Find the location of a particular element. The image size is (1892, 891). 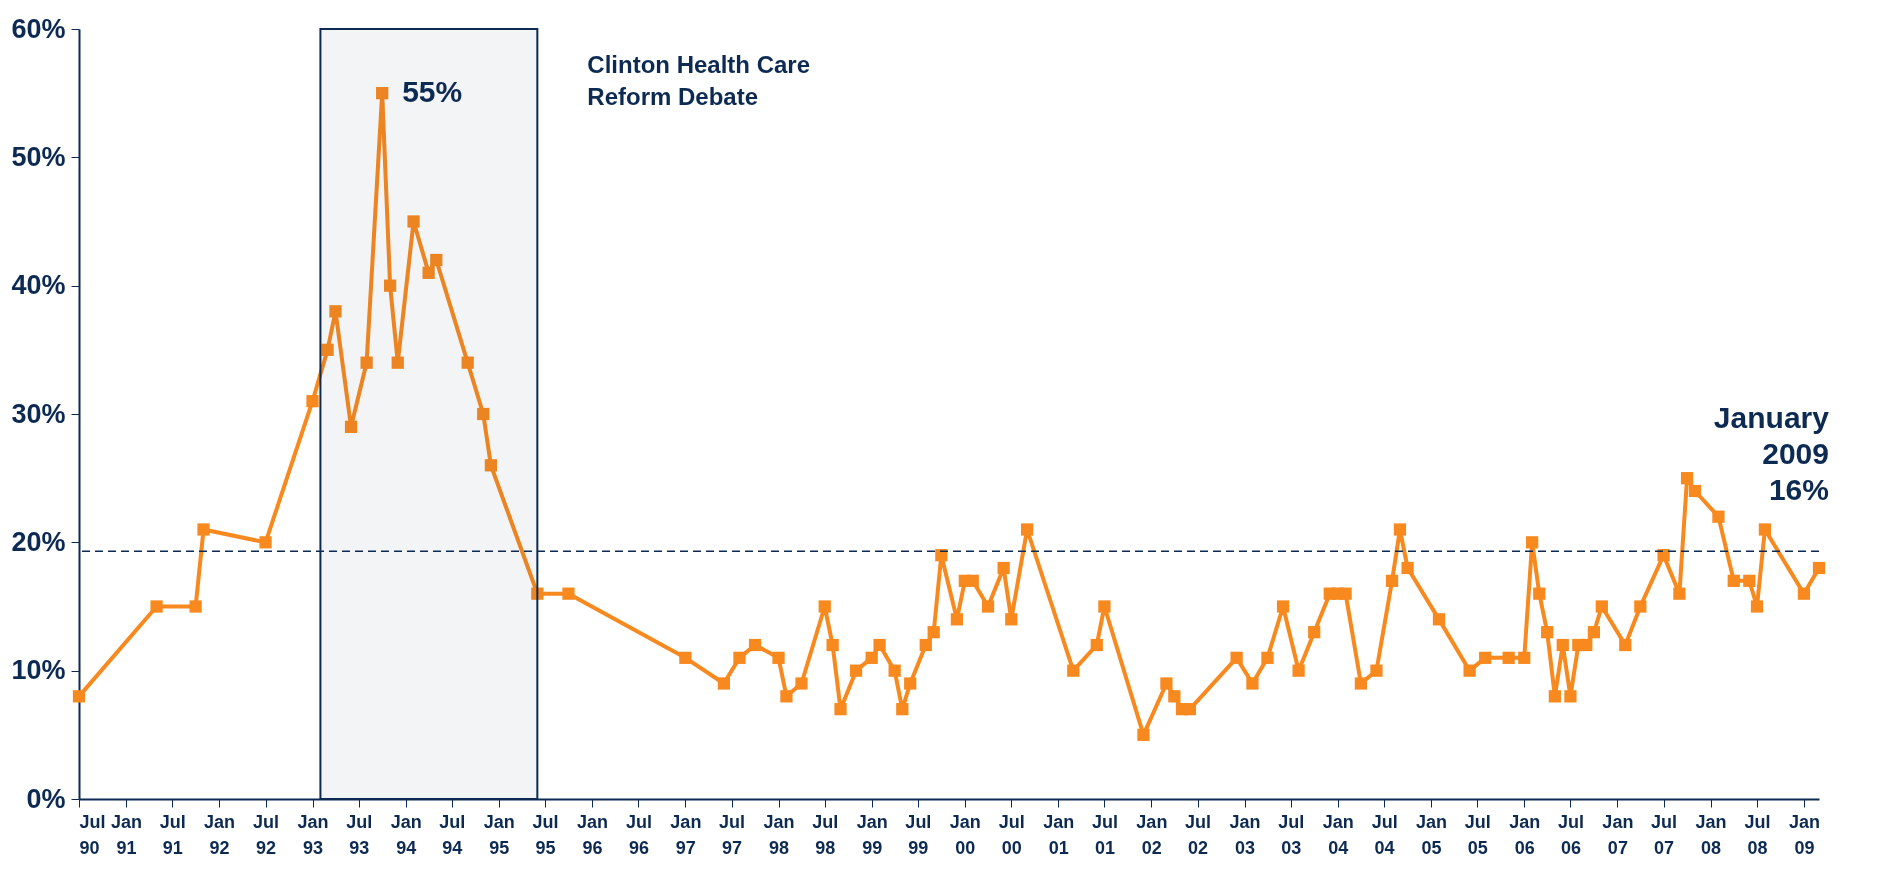

x-tick-label: Jul 95 is located at coordinates (545, 834).